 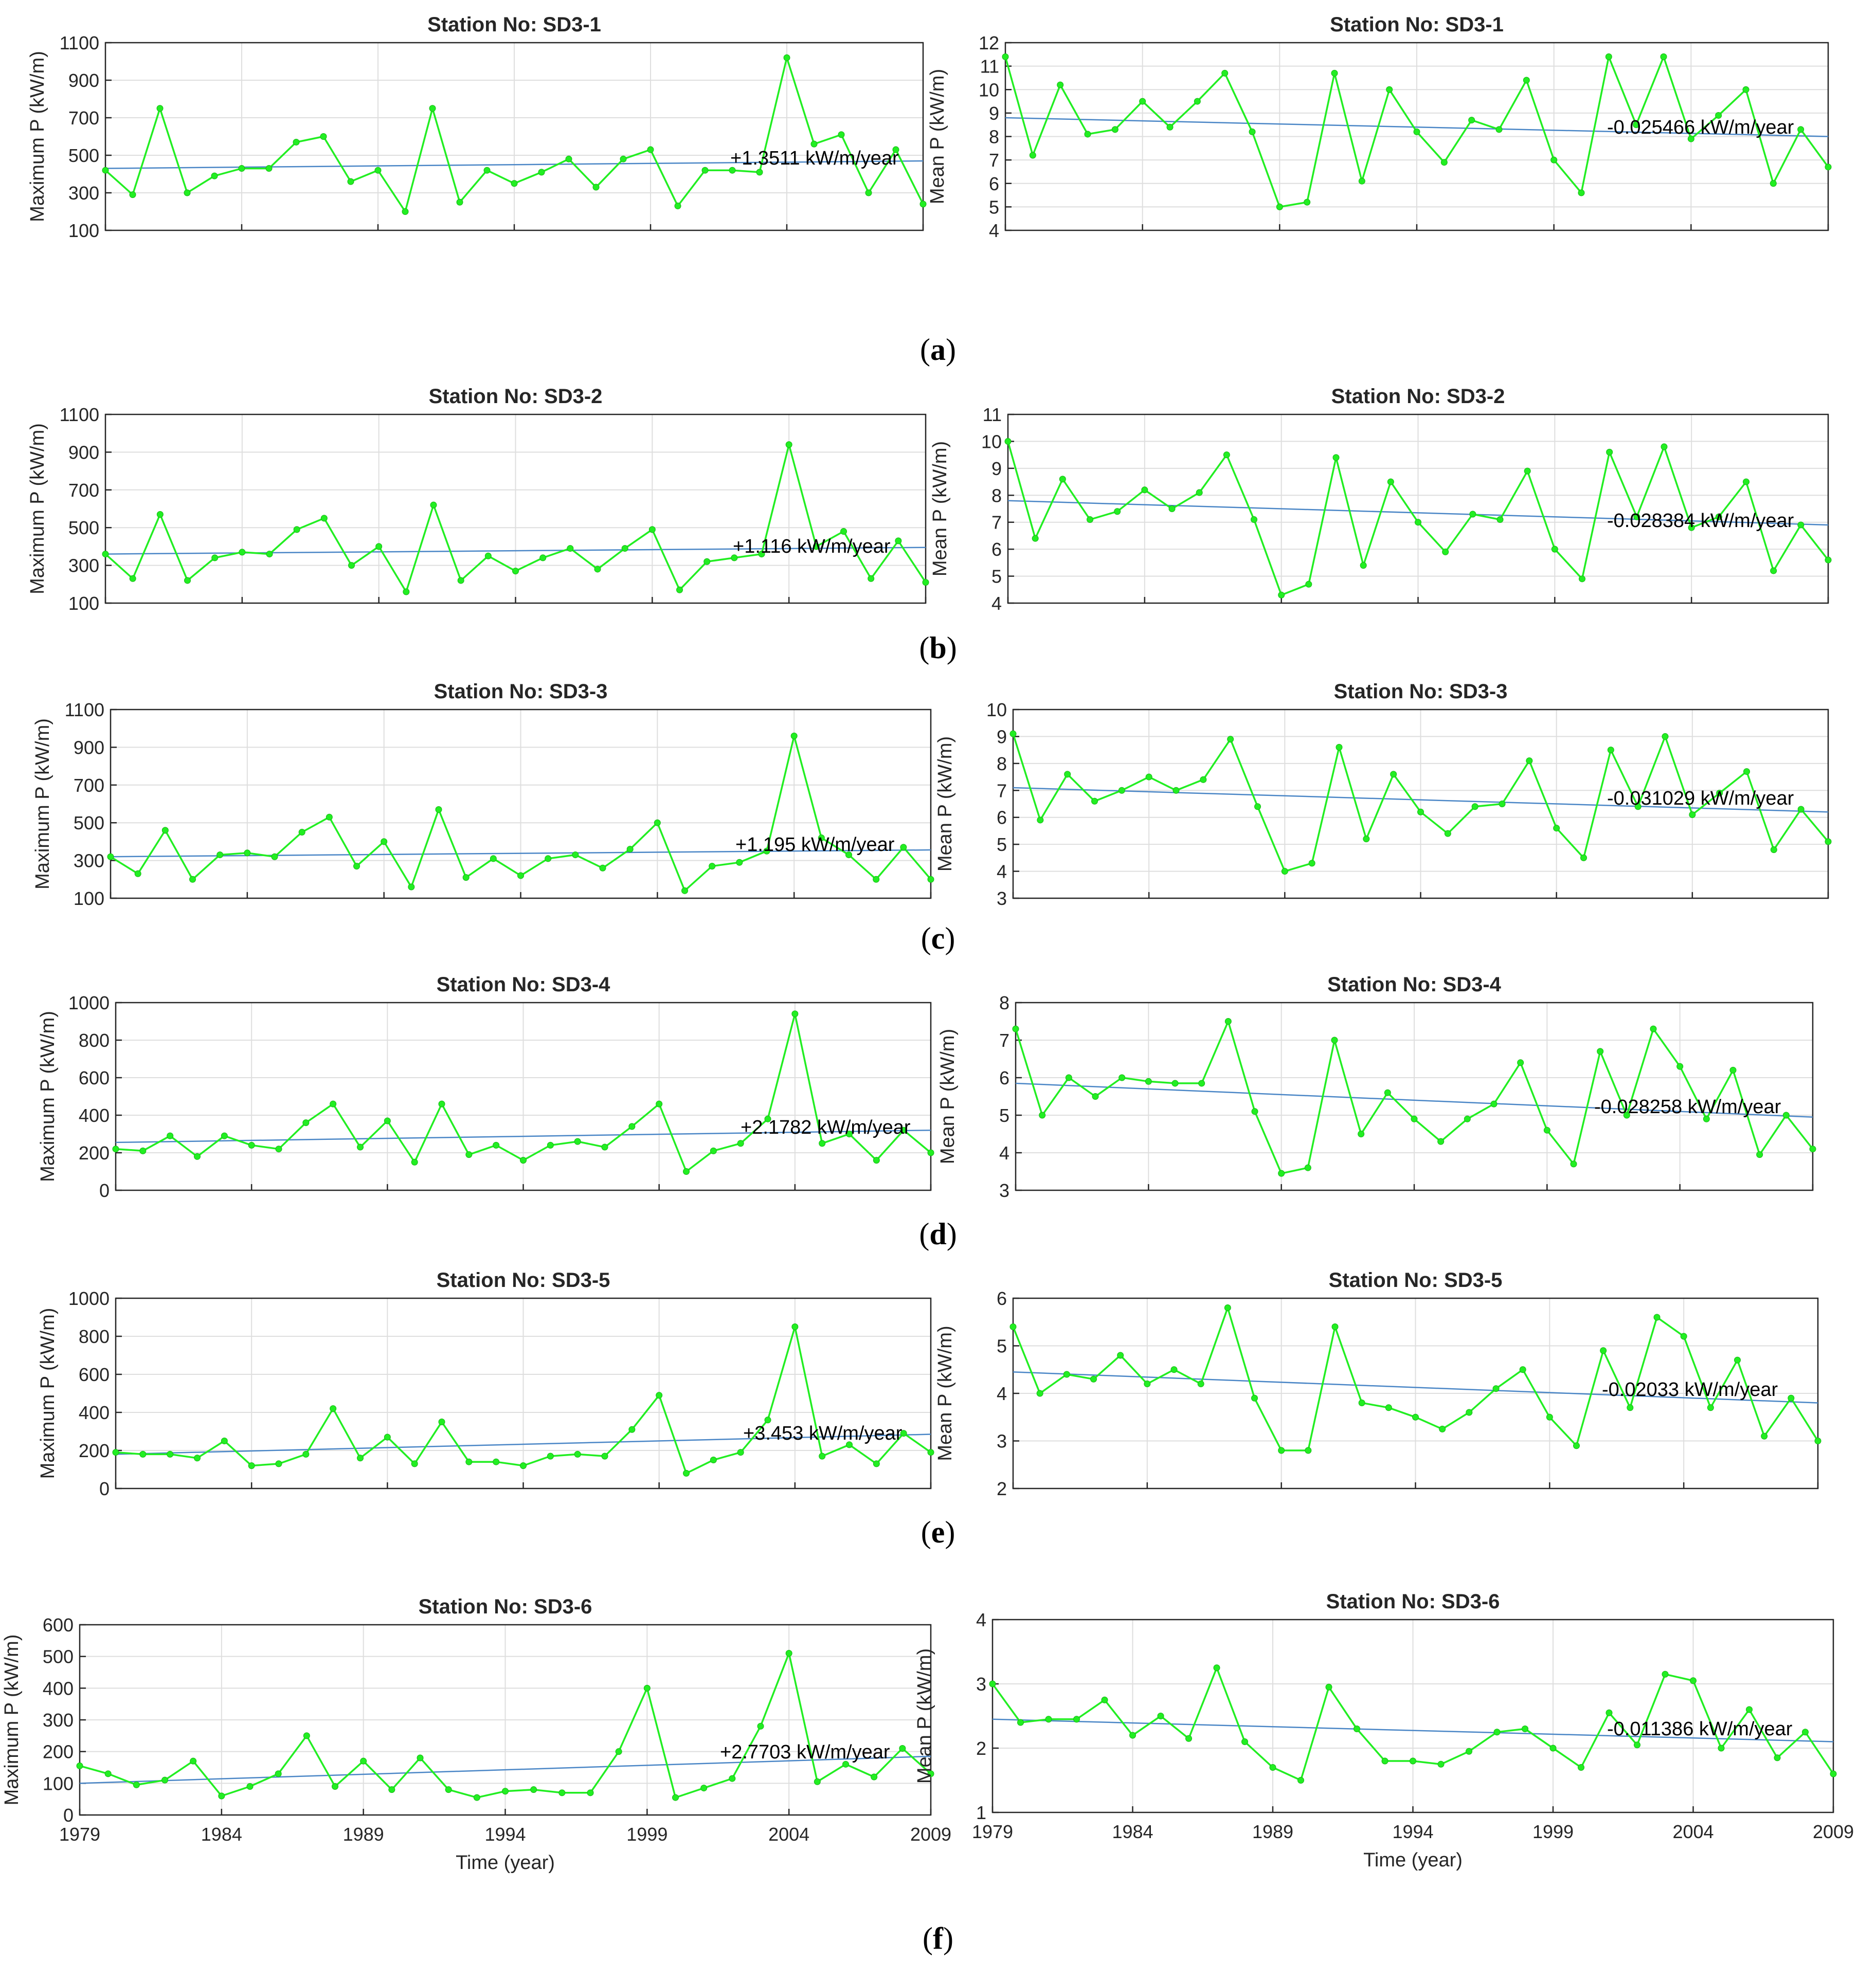 What do you see at coordinates (363, 1835) in the screenshot?
I see `x-tick-label: 1989` at bounding box center [363, 1835].